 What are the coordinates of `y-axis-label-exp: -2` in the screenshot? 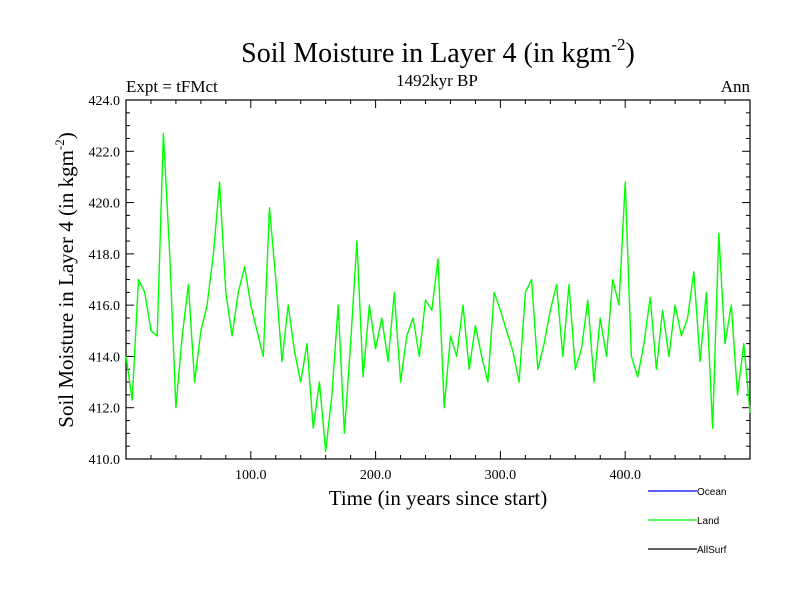 It's located at (59, 144).